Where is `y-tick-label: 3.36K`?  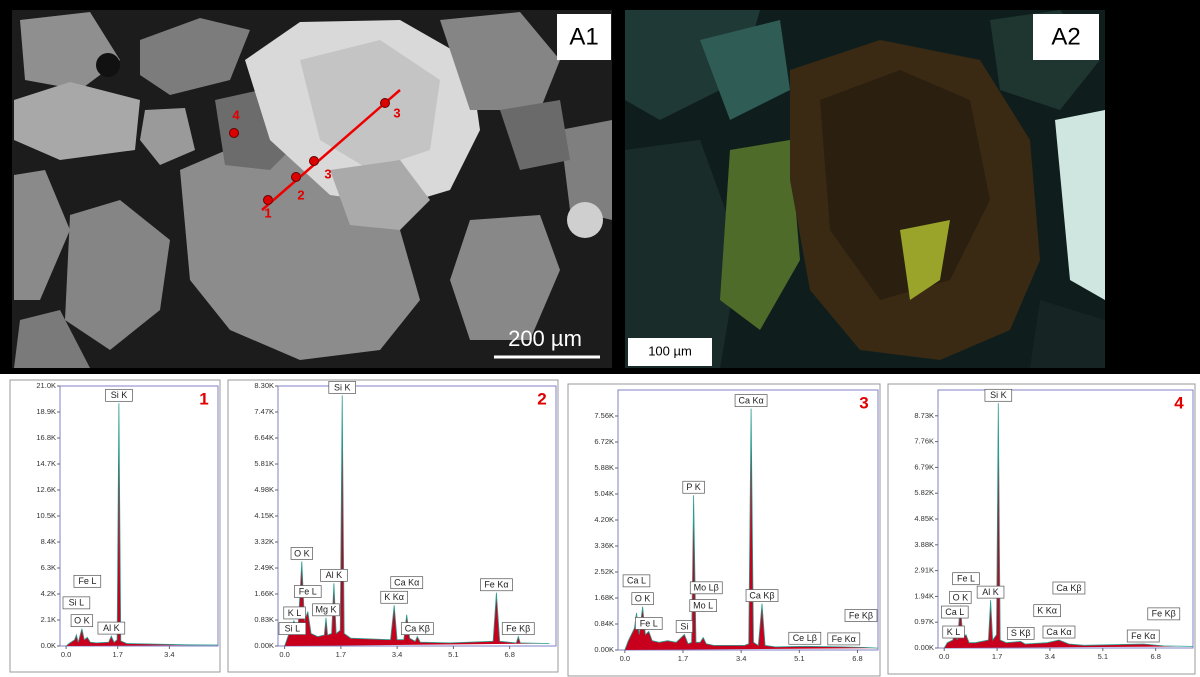
y-tick-label: 3.36K is located at coordinates (604, 545).